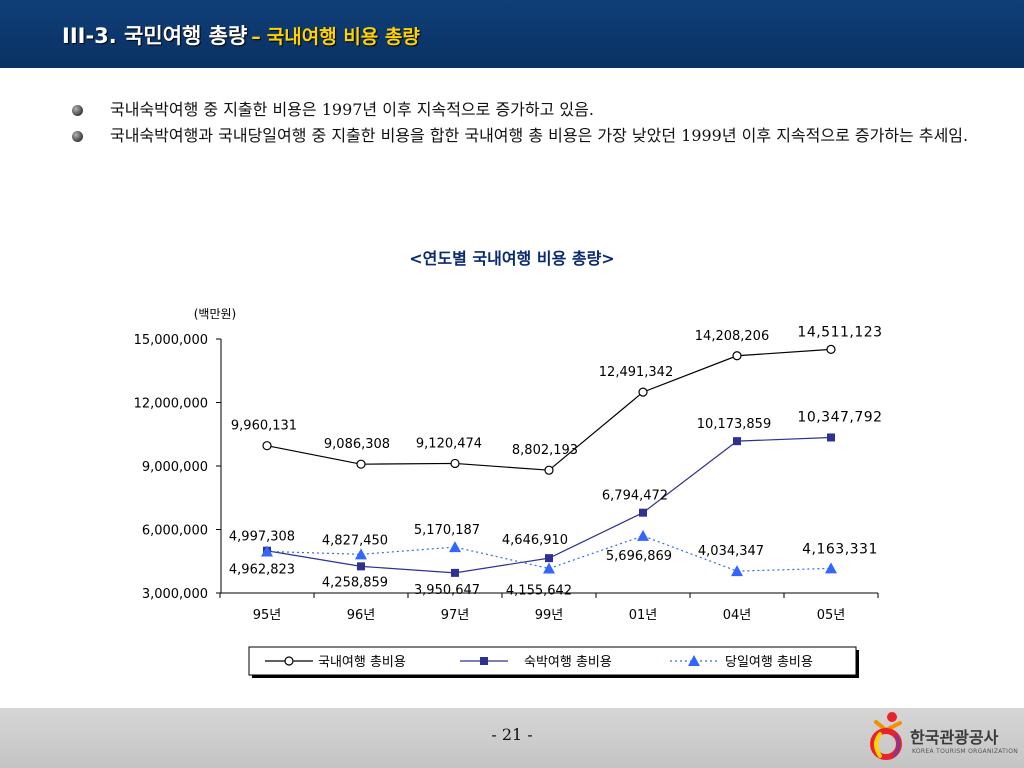 The image size is (1024, 768). Describe the element at coordinates (734, 424) in the screenshot. I see `data-label: 10,173,859` at that location.